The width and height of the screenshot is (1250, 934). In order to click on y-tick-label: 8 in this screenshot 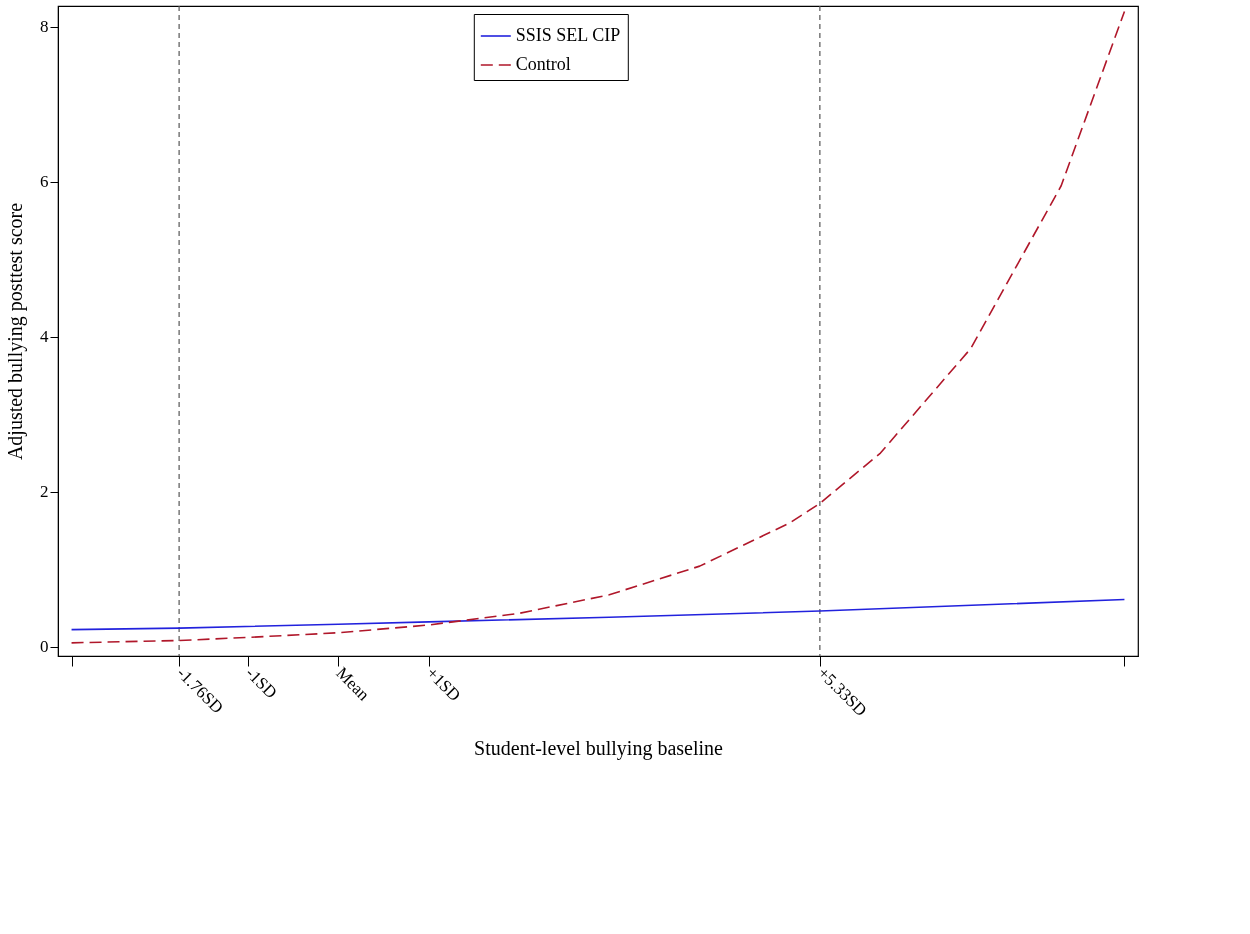, I will do `click(44, 27)`.